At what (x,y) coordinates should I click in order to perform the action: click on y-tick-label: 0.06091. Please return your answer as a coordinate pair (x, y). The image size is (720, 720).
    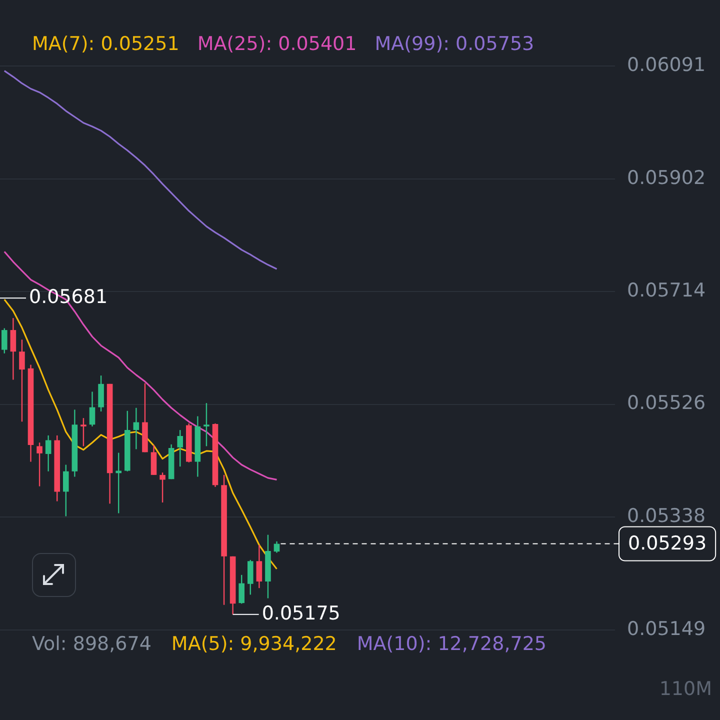
    Looking at the image, I should click on (666, 65).